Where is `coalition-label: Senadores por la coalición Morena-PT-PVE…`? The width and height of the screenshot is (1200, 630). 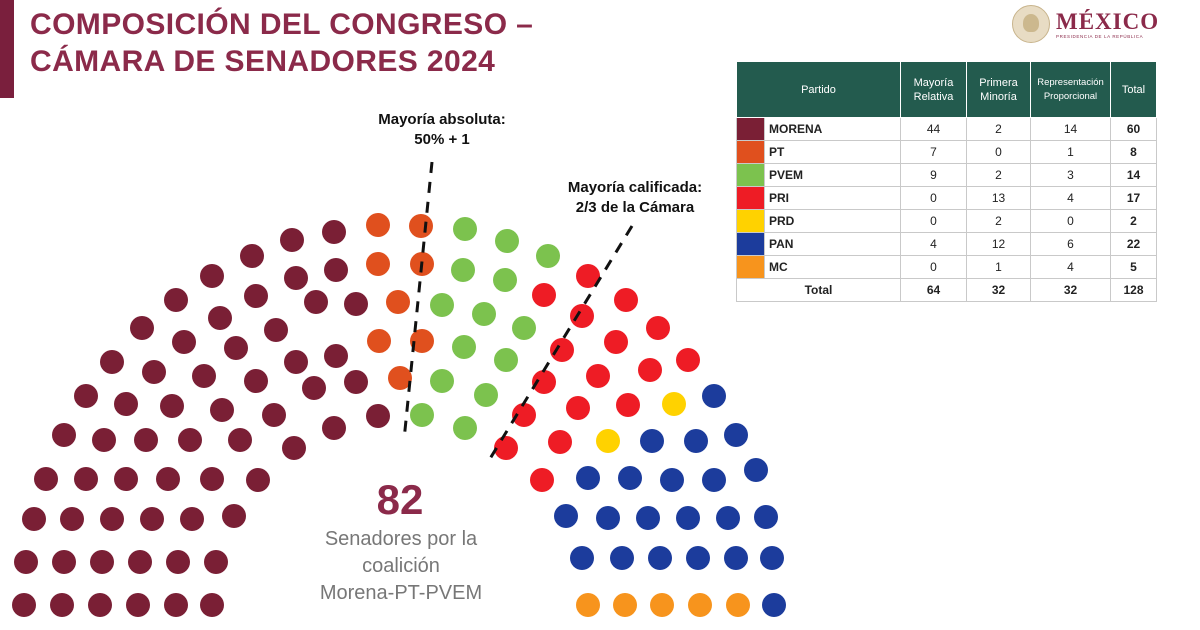 coalition-label: Senadores por la coalición Morena-PT-PVE… is located at coordinates (401, 566).